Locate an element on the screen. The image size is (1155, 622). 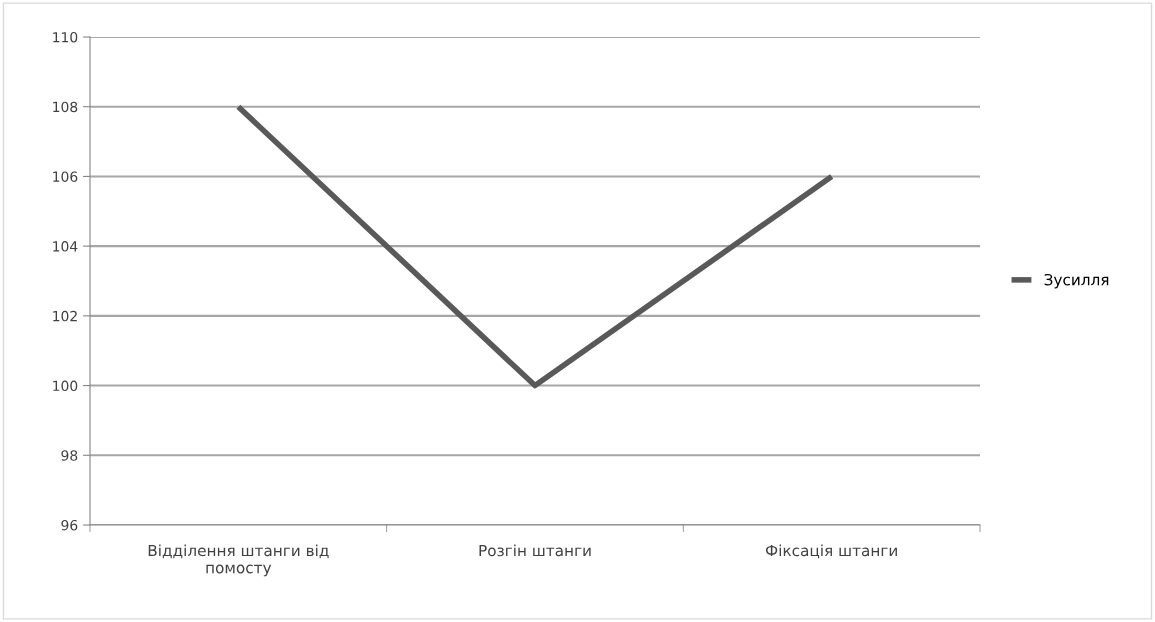
y-tick-label: 102 is located at coordinates (65, 316).